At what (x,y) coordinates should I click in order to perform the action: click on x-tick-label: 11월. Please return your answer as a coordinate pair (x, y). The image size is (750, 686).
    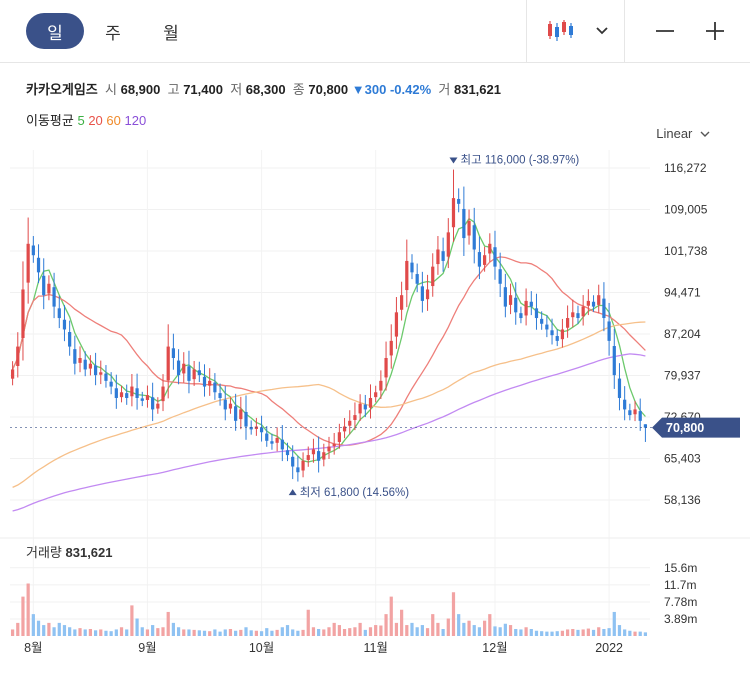
    Looking at the image, I should click on (375, 648).